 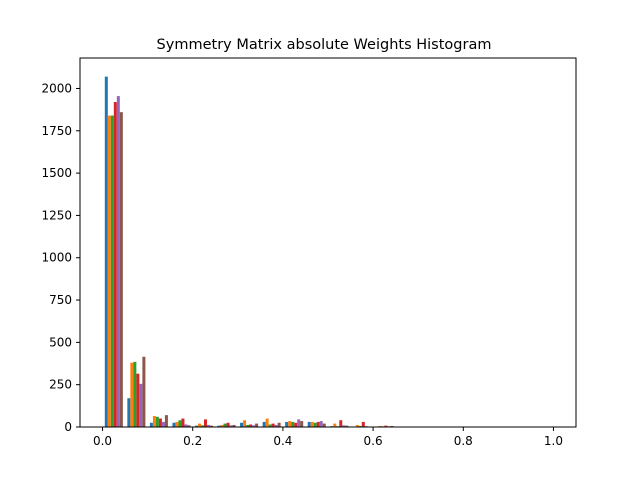 What do you see at coordinates (192, 441) in the screenshot?
I see `x-tick-label: 0.2` at bounding box center [192, 441].